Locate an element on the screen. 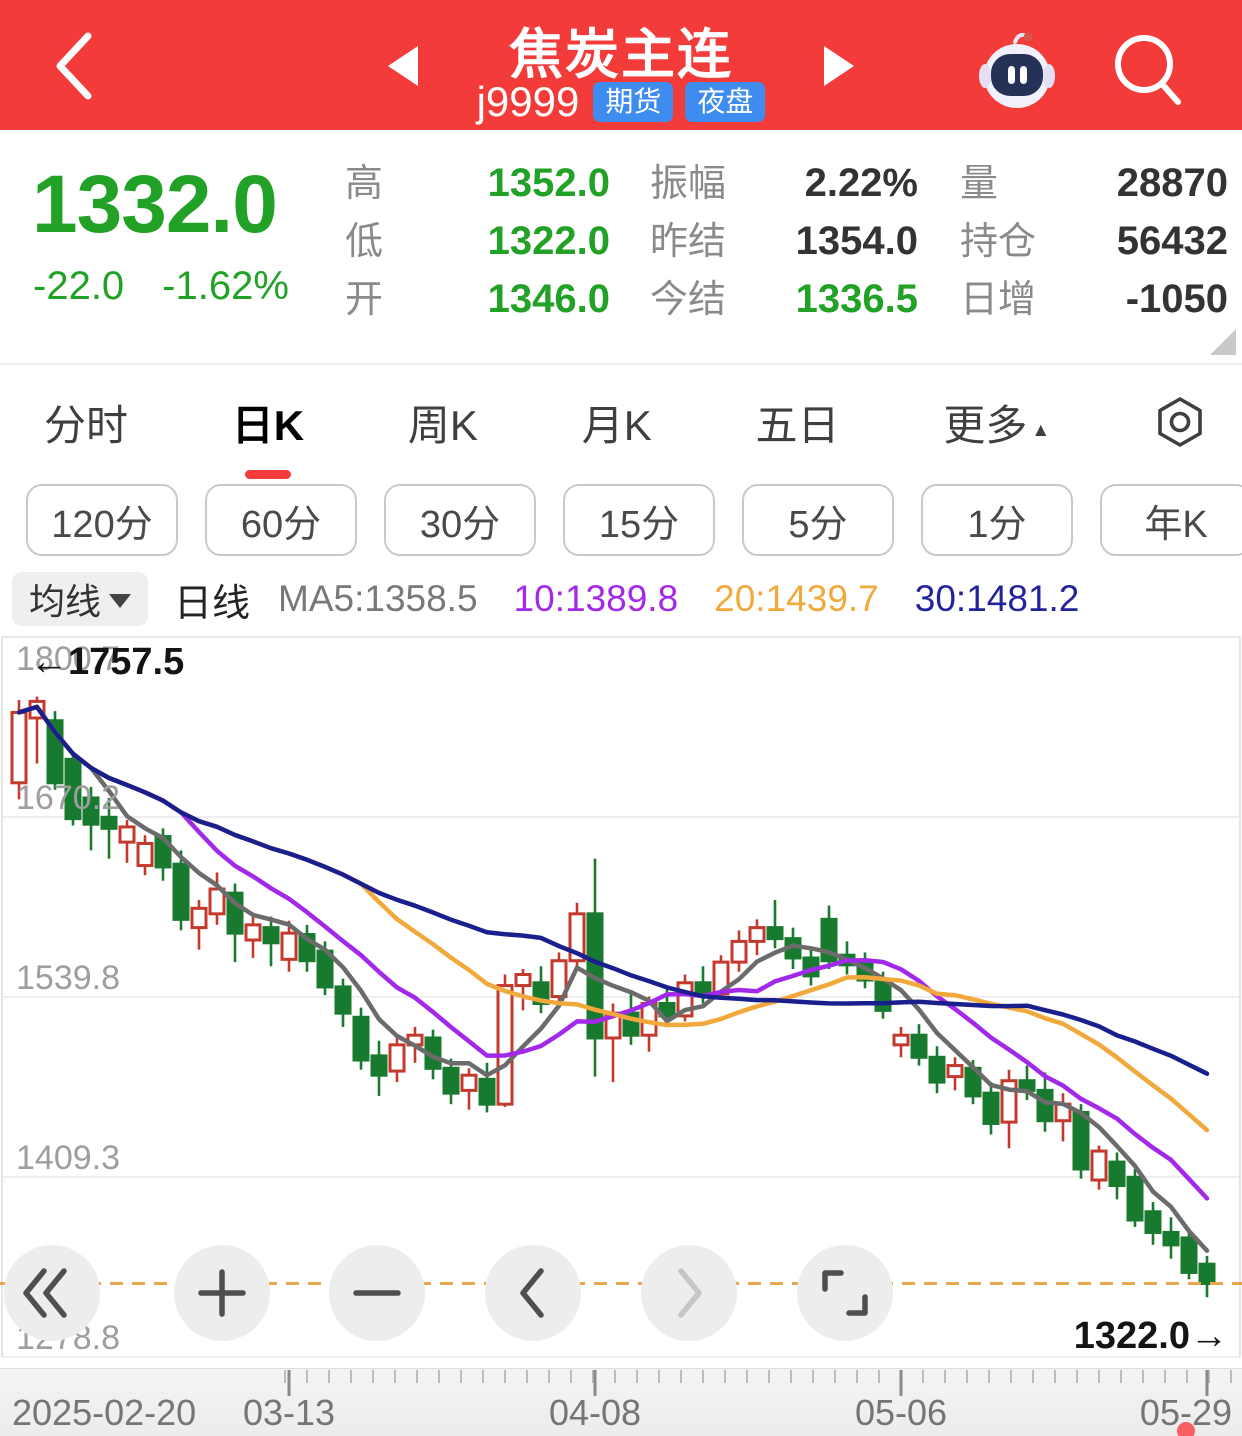  pan-right-icon is located at coordinates (690, 1293).